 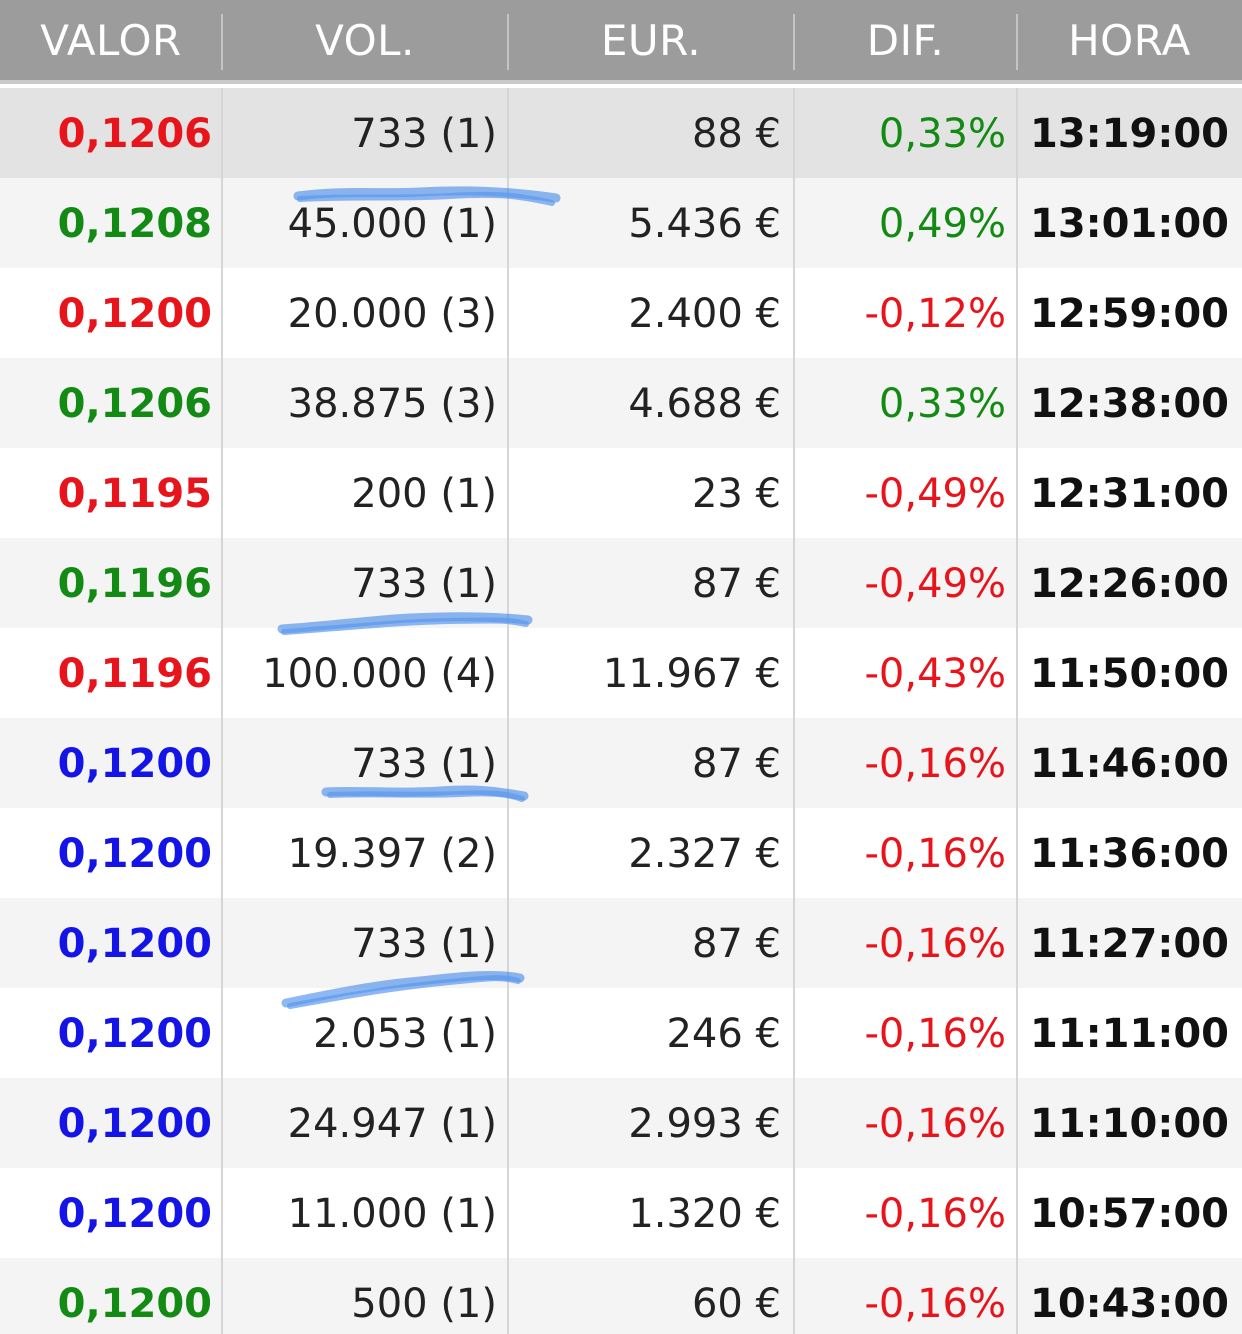 What do you see at coordinates (1129, 134) in the screenshot?
I see `cell-hora: 13:19:00` at bounding box center [1129, 134].